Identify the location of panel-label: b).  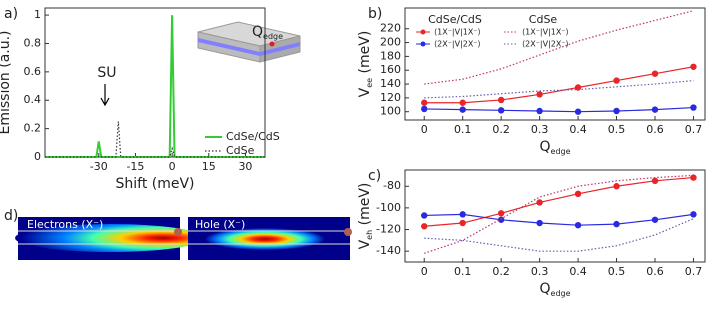
(375, 14).